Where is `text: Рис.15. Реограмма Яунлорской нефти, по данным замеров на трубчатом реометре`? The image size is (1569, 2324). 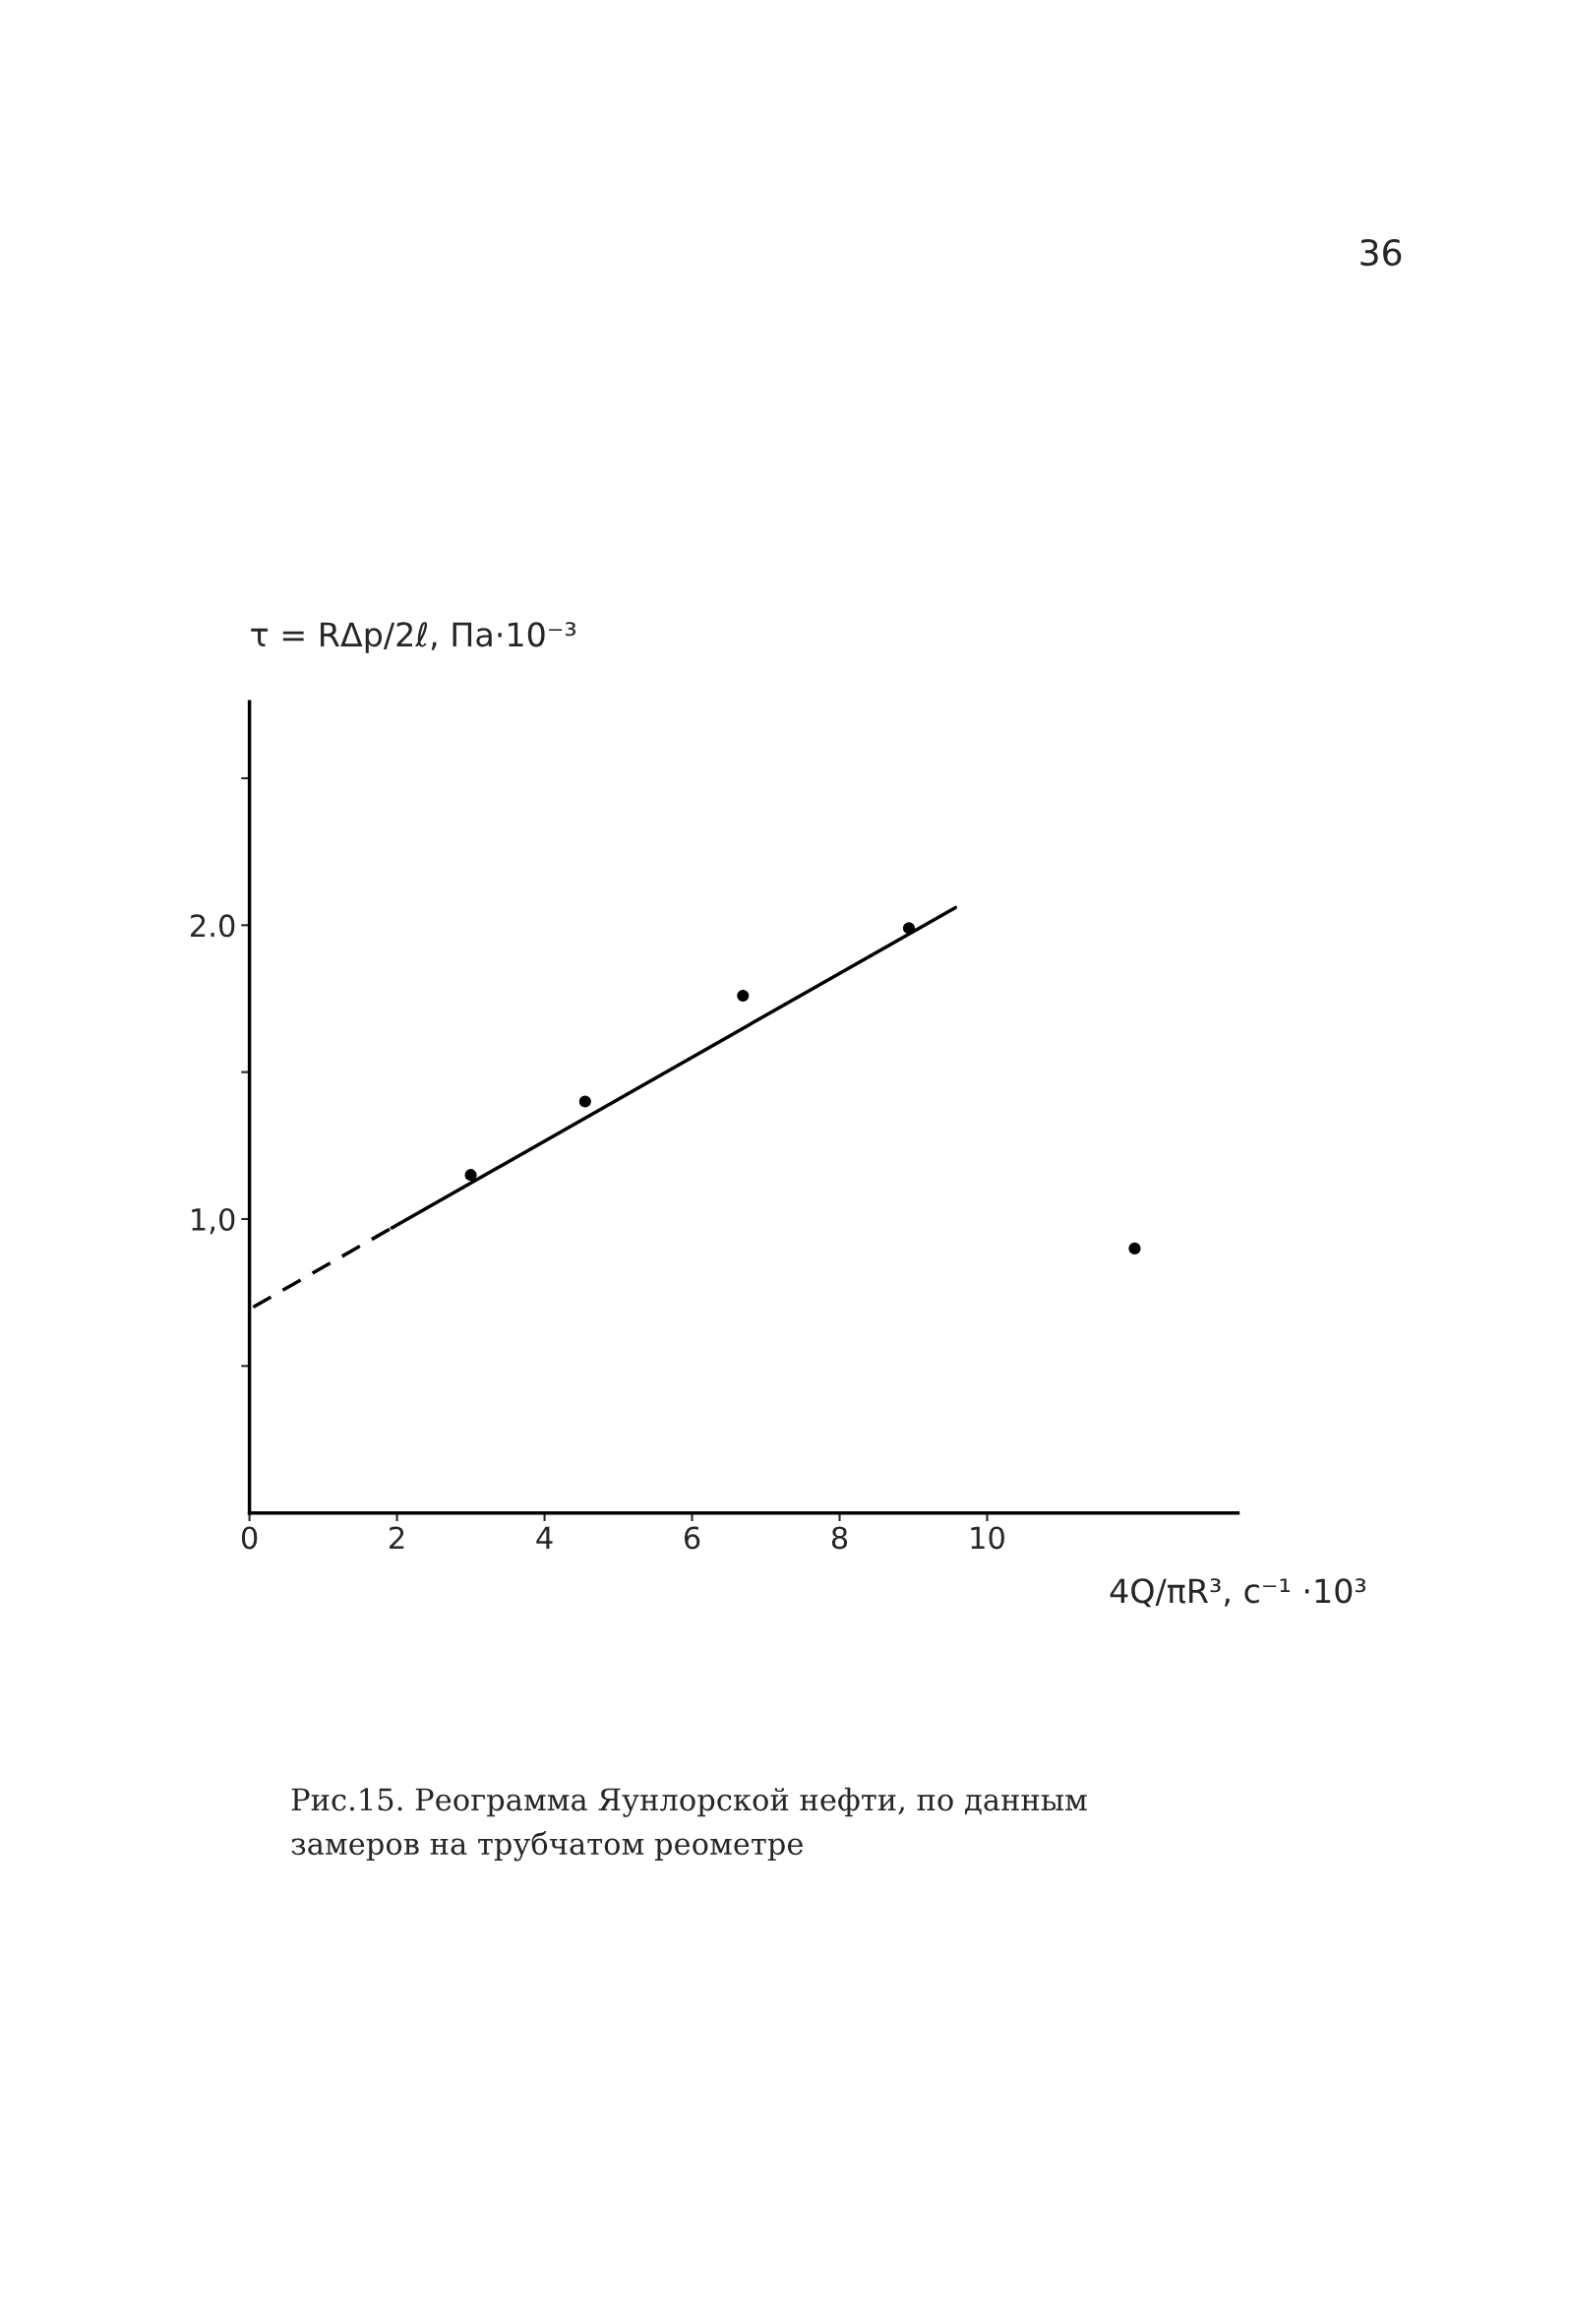
text: Рис.15. Реограмма Яунлорской нефти, по данным замеров на трубчатом реометре is located at coordinates (689, 1824).